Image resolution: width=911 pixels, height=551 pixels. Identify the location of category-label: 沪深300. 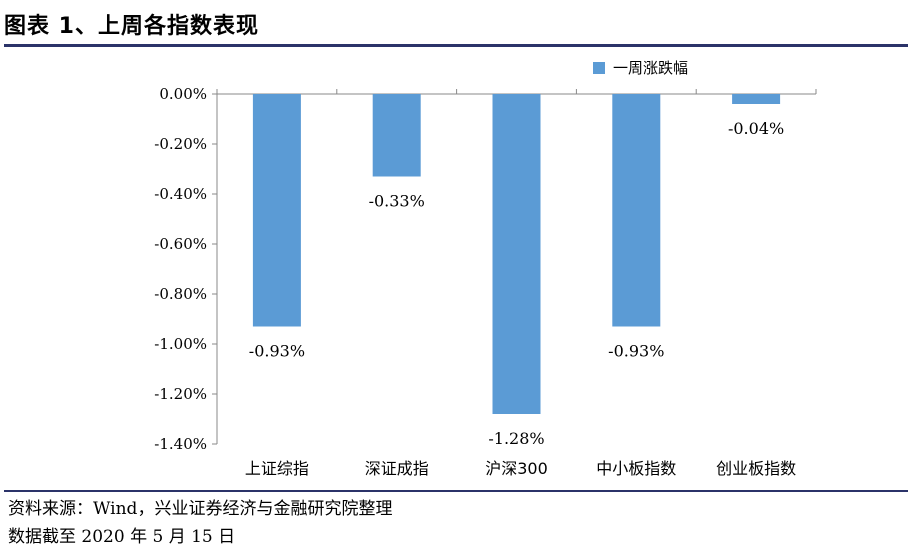
(516, 468).